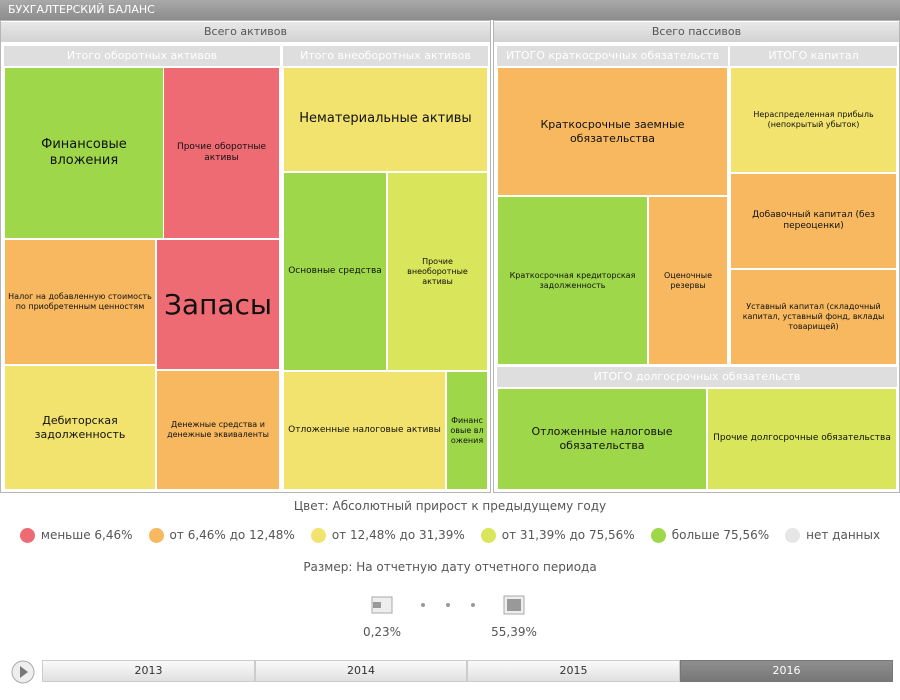 The height and width of the screenshot is (700, 900). Describe the element at coordinates (602, 439) in the screenshot. I see `cell: Отложенные налоговые обязательства` at that location.